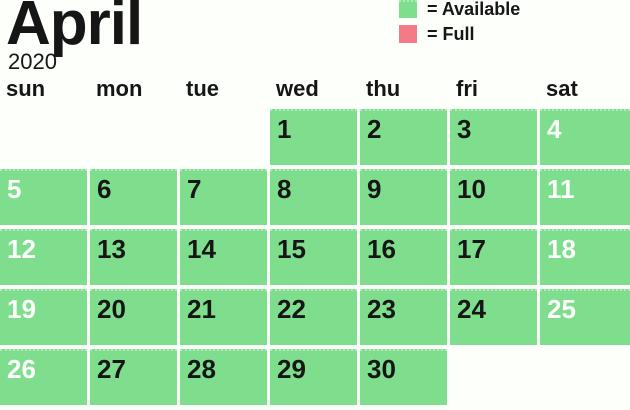 This screenshot has height=410, width=630. I want to click on calendar-day-1: 1, so click(313, 137).